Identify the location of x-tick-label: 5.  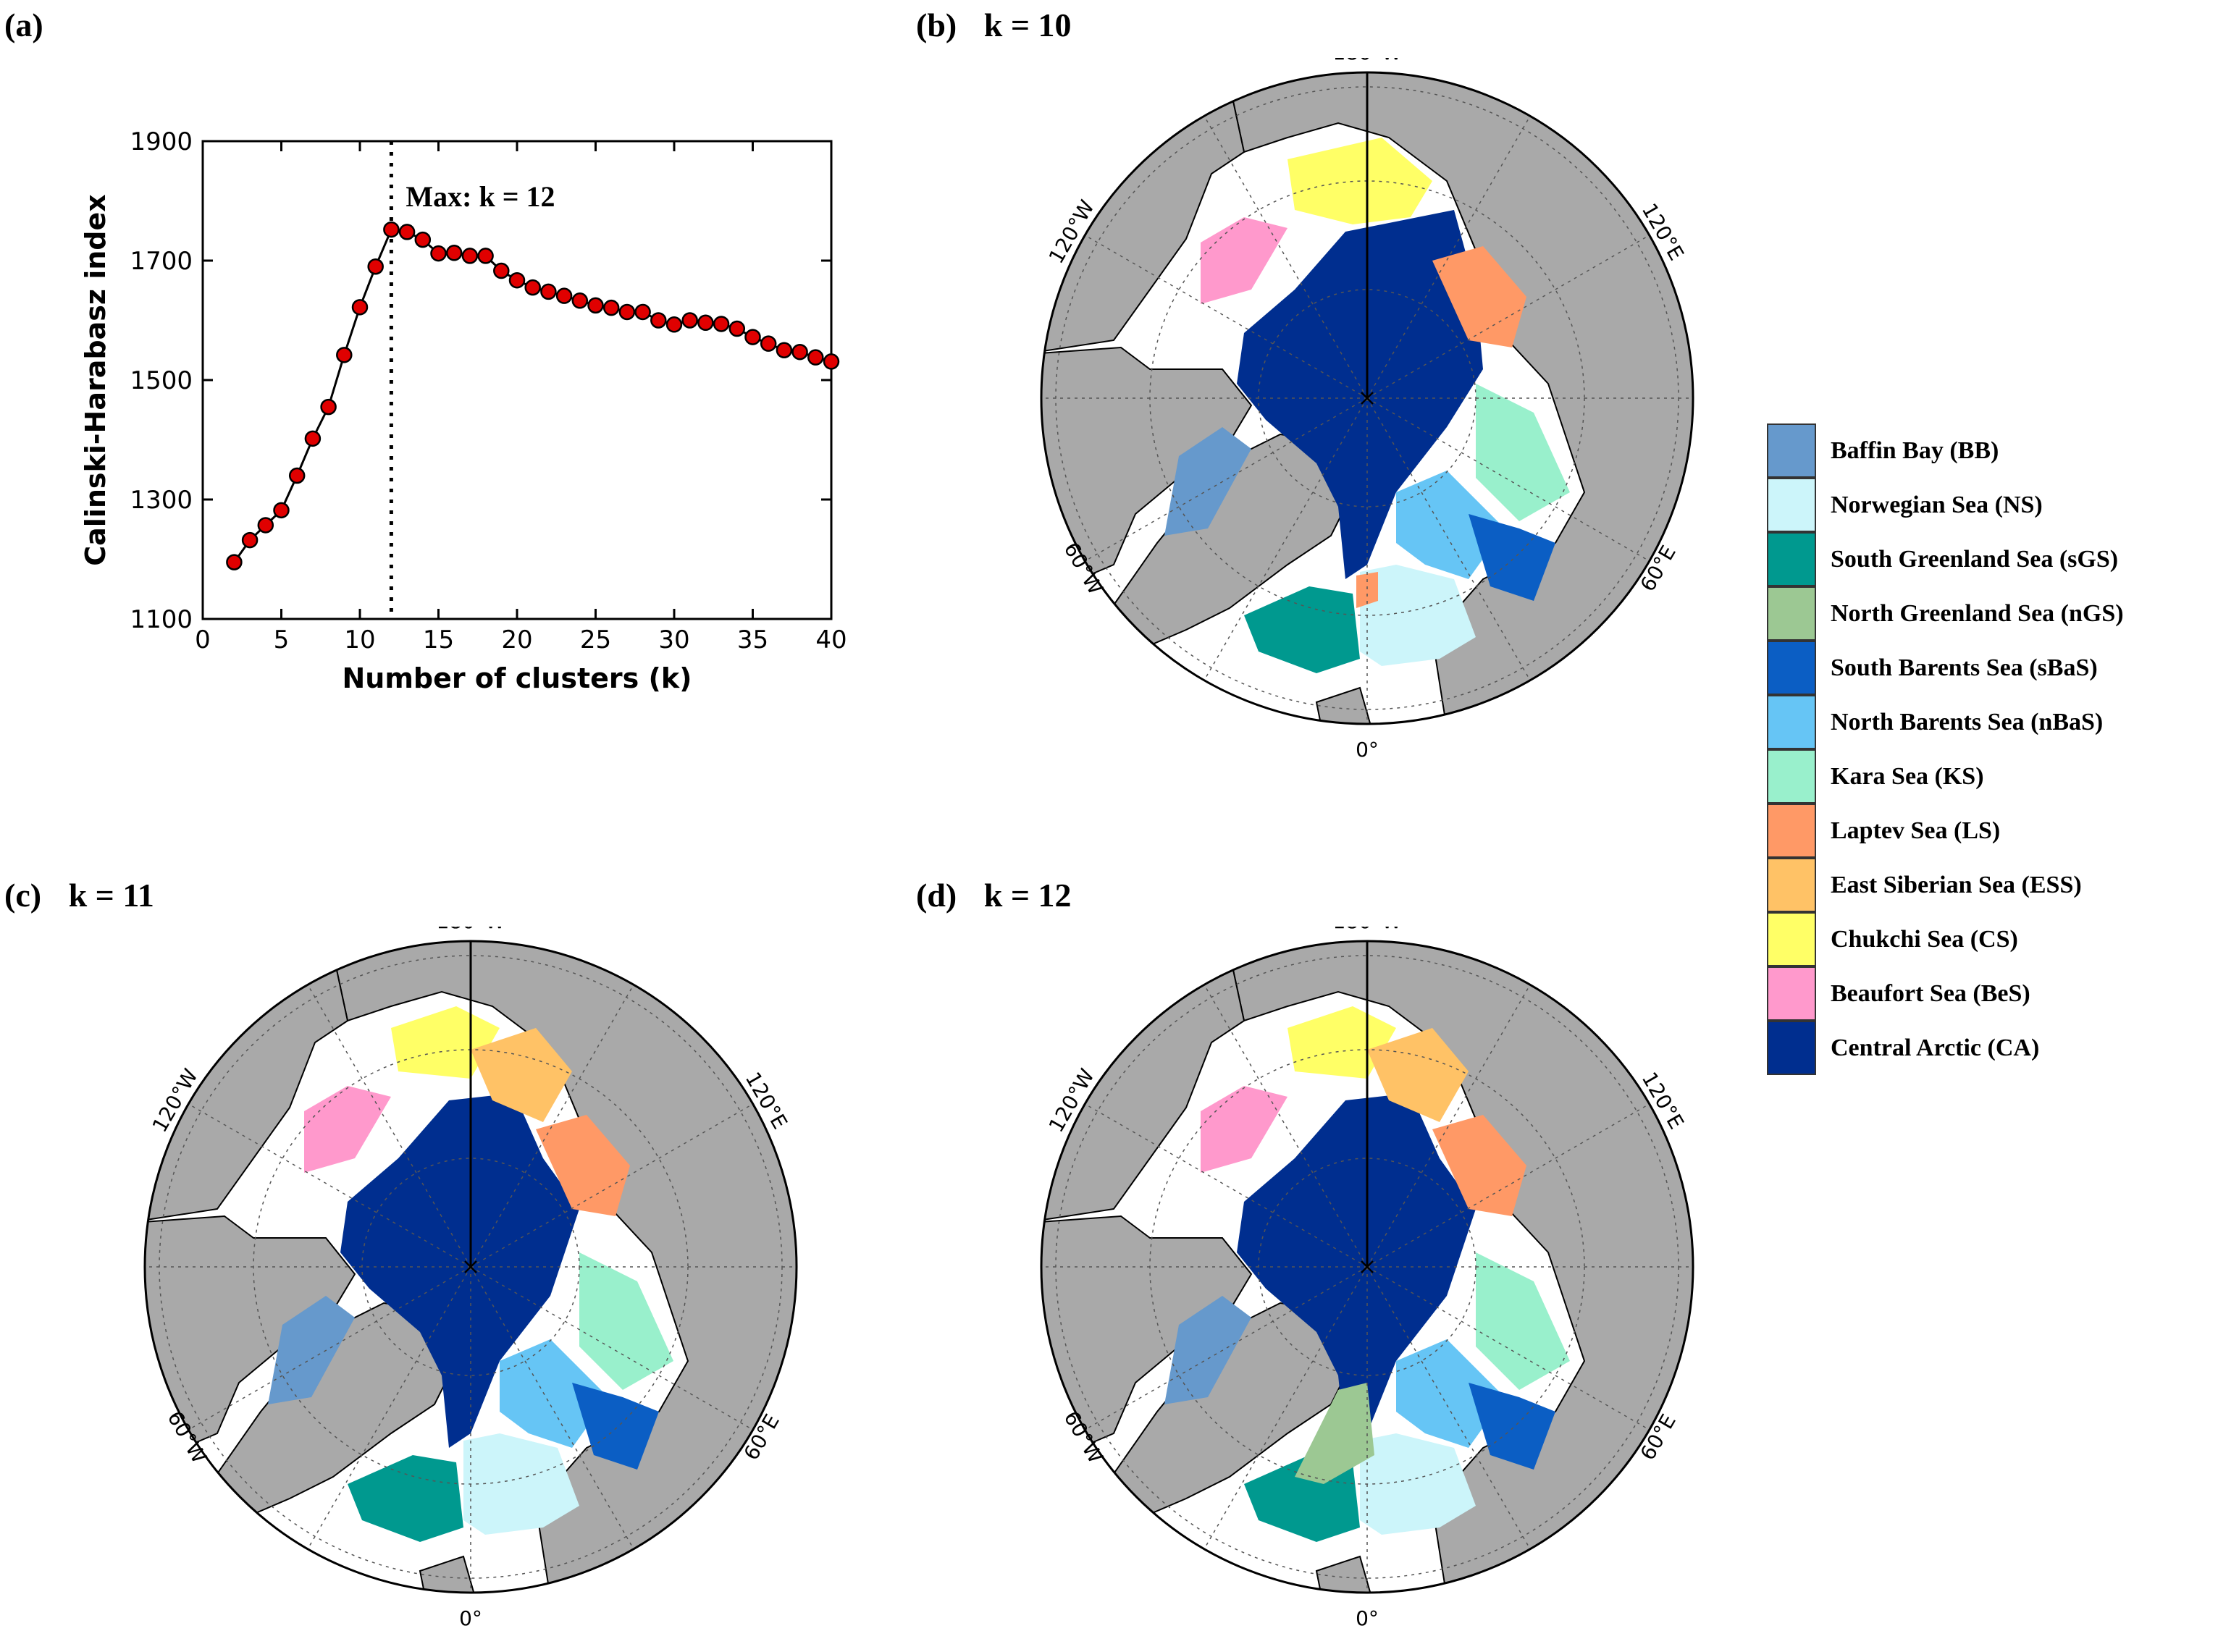
(282, 640).